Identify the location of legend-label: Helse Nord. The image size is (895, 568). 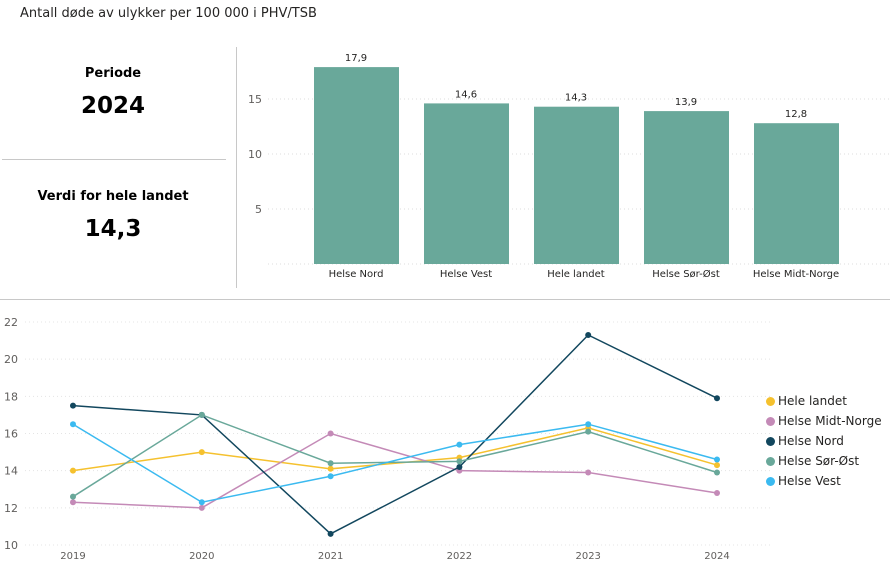
(811, 441).